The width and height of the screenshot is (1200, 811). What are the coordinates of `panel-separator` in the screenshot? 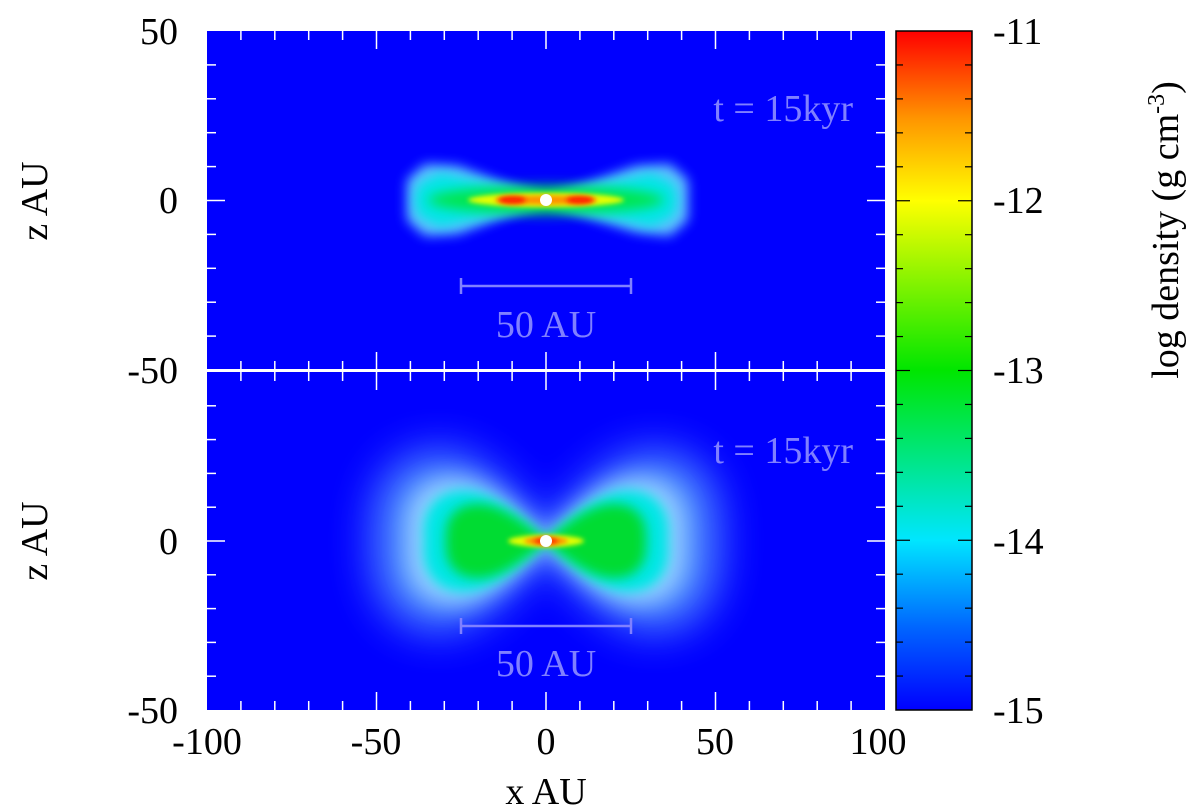 It's located at (546, 370).